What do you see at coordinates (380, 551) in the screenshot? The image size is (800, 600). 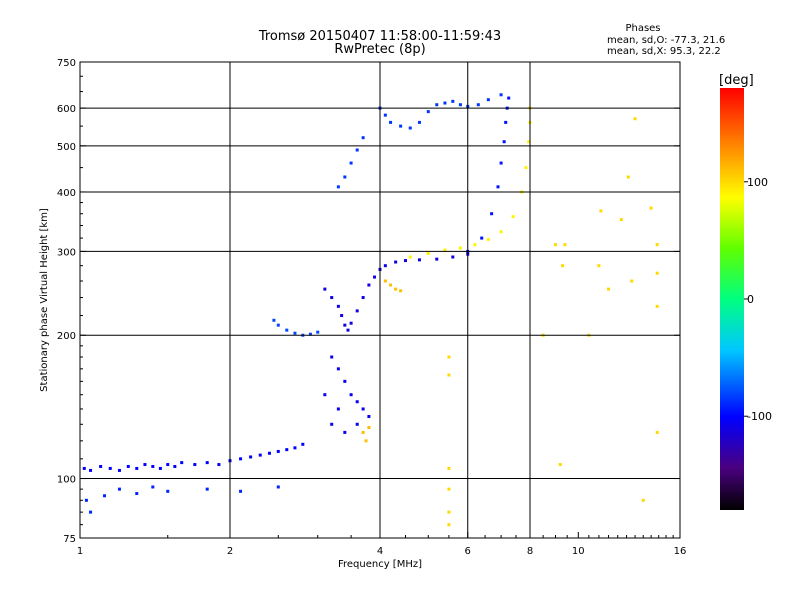 I see `x-tick-label: 4` at bounding box center [380, 551].